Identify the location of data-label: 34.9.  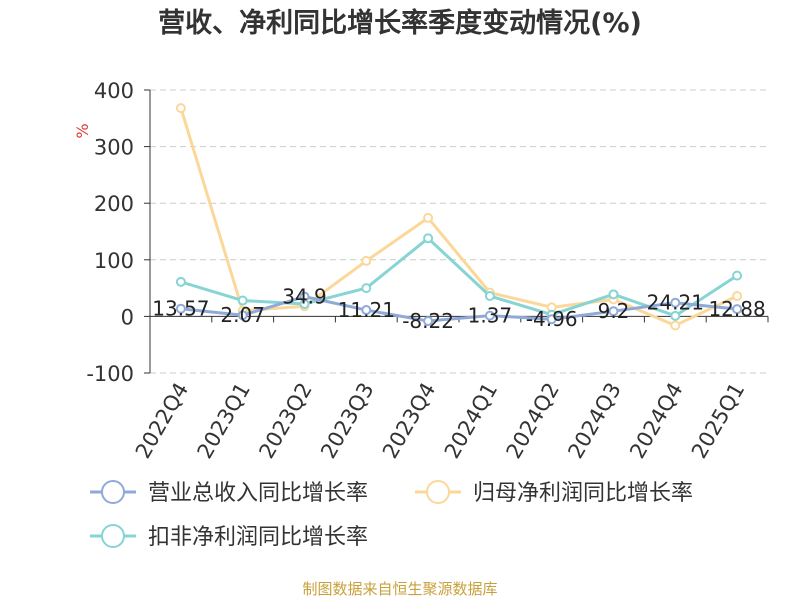
(304, 297).